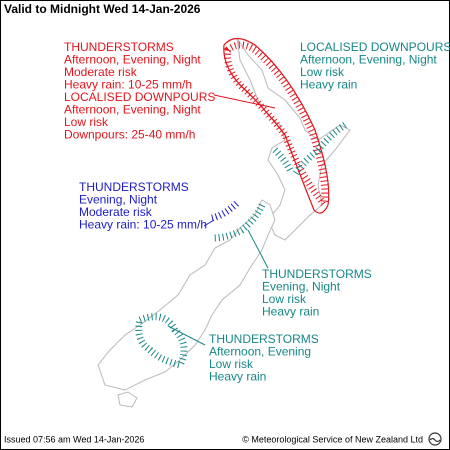 The width and height of the screenshot is (450, 450). Describe the element at coordinates (74, 439) in the screenshot. I see `issued-text: Issued 07:56 am Wed 14-Jan-2026` at that location.